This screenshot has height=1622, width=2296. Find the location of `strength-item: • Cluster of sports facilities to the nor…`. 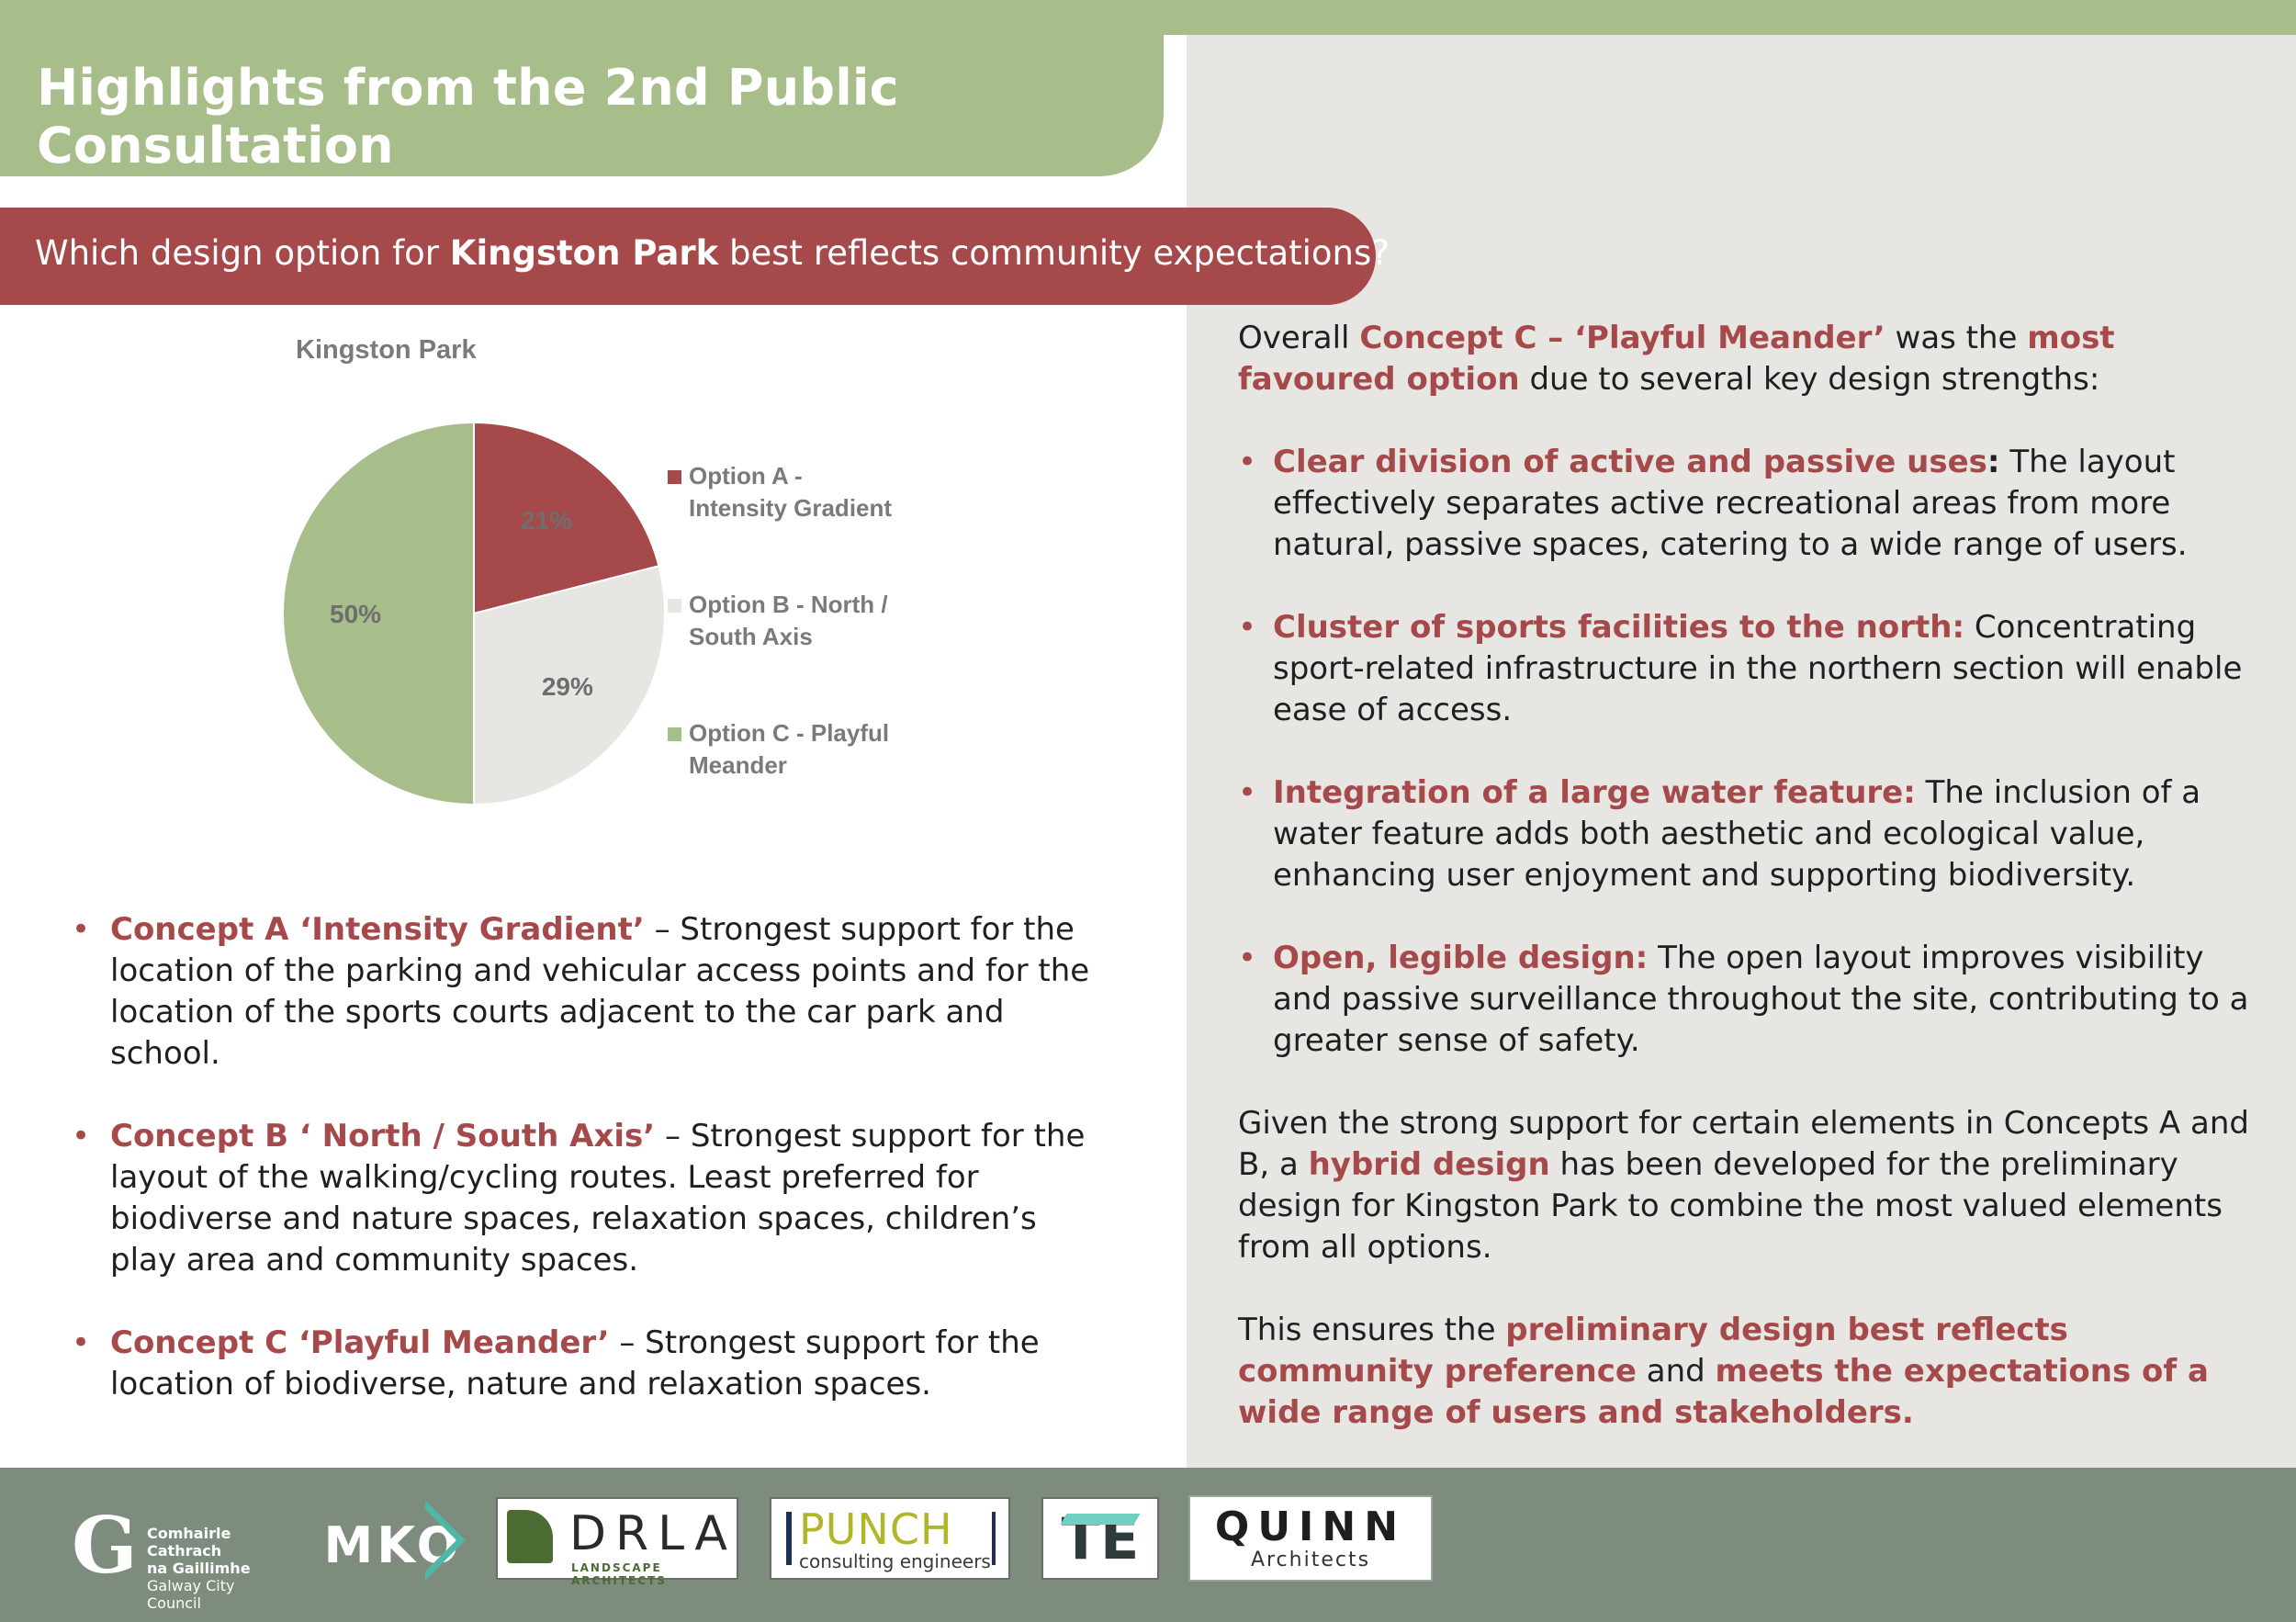

strength-item: • Cluster of sports facilities to the nor… is located at coordinates (1747, 669).